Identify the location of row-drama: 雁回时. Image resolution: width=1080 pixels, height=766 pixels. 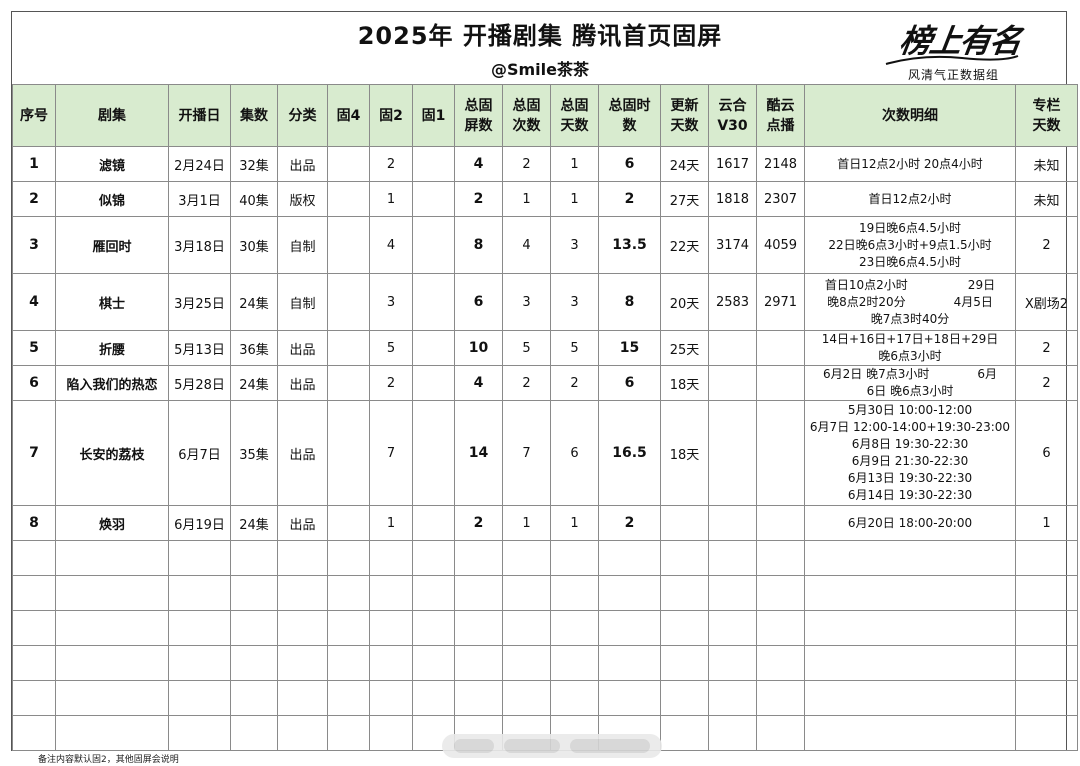
(112, 245).